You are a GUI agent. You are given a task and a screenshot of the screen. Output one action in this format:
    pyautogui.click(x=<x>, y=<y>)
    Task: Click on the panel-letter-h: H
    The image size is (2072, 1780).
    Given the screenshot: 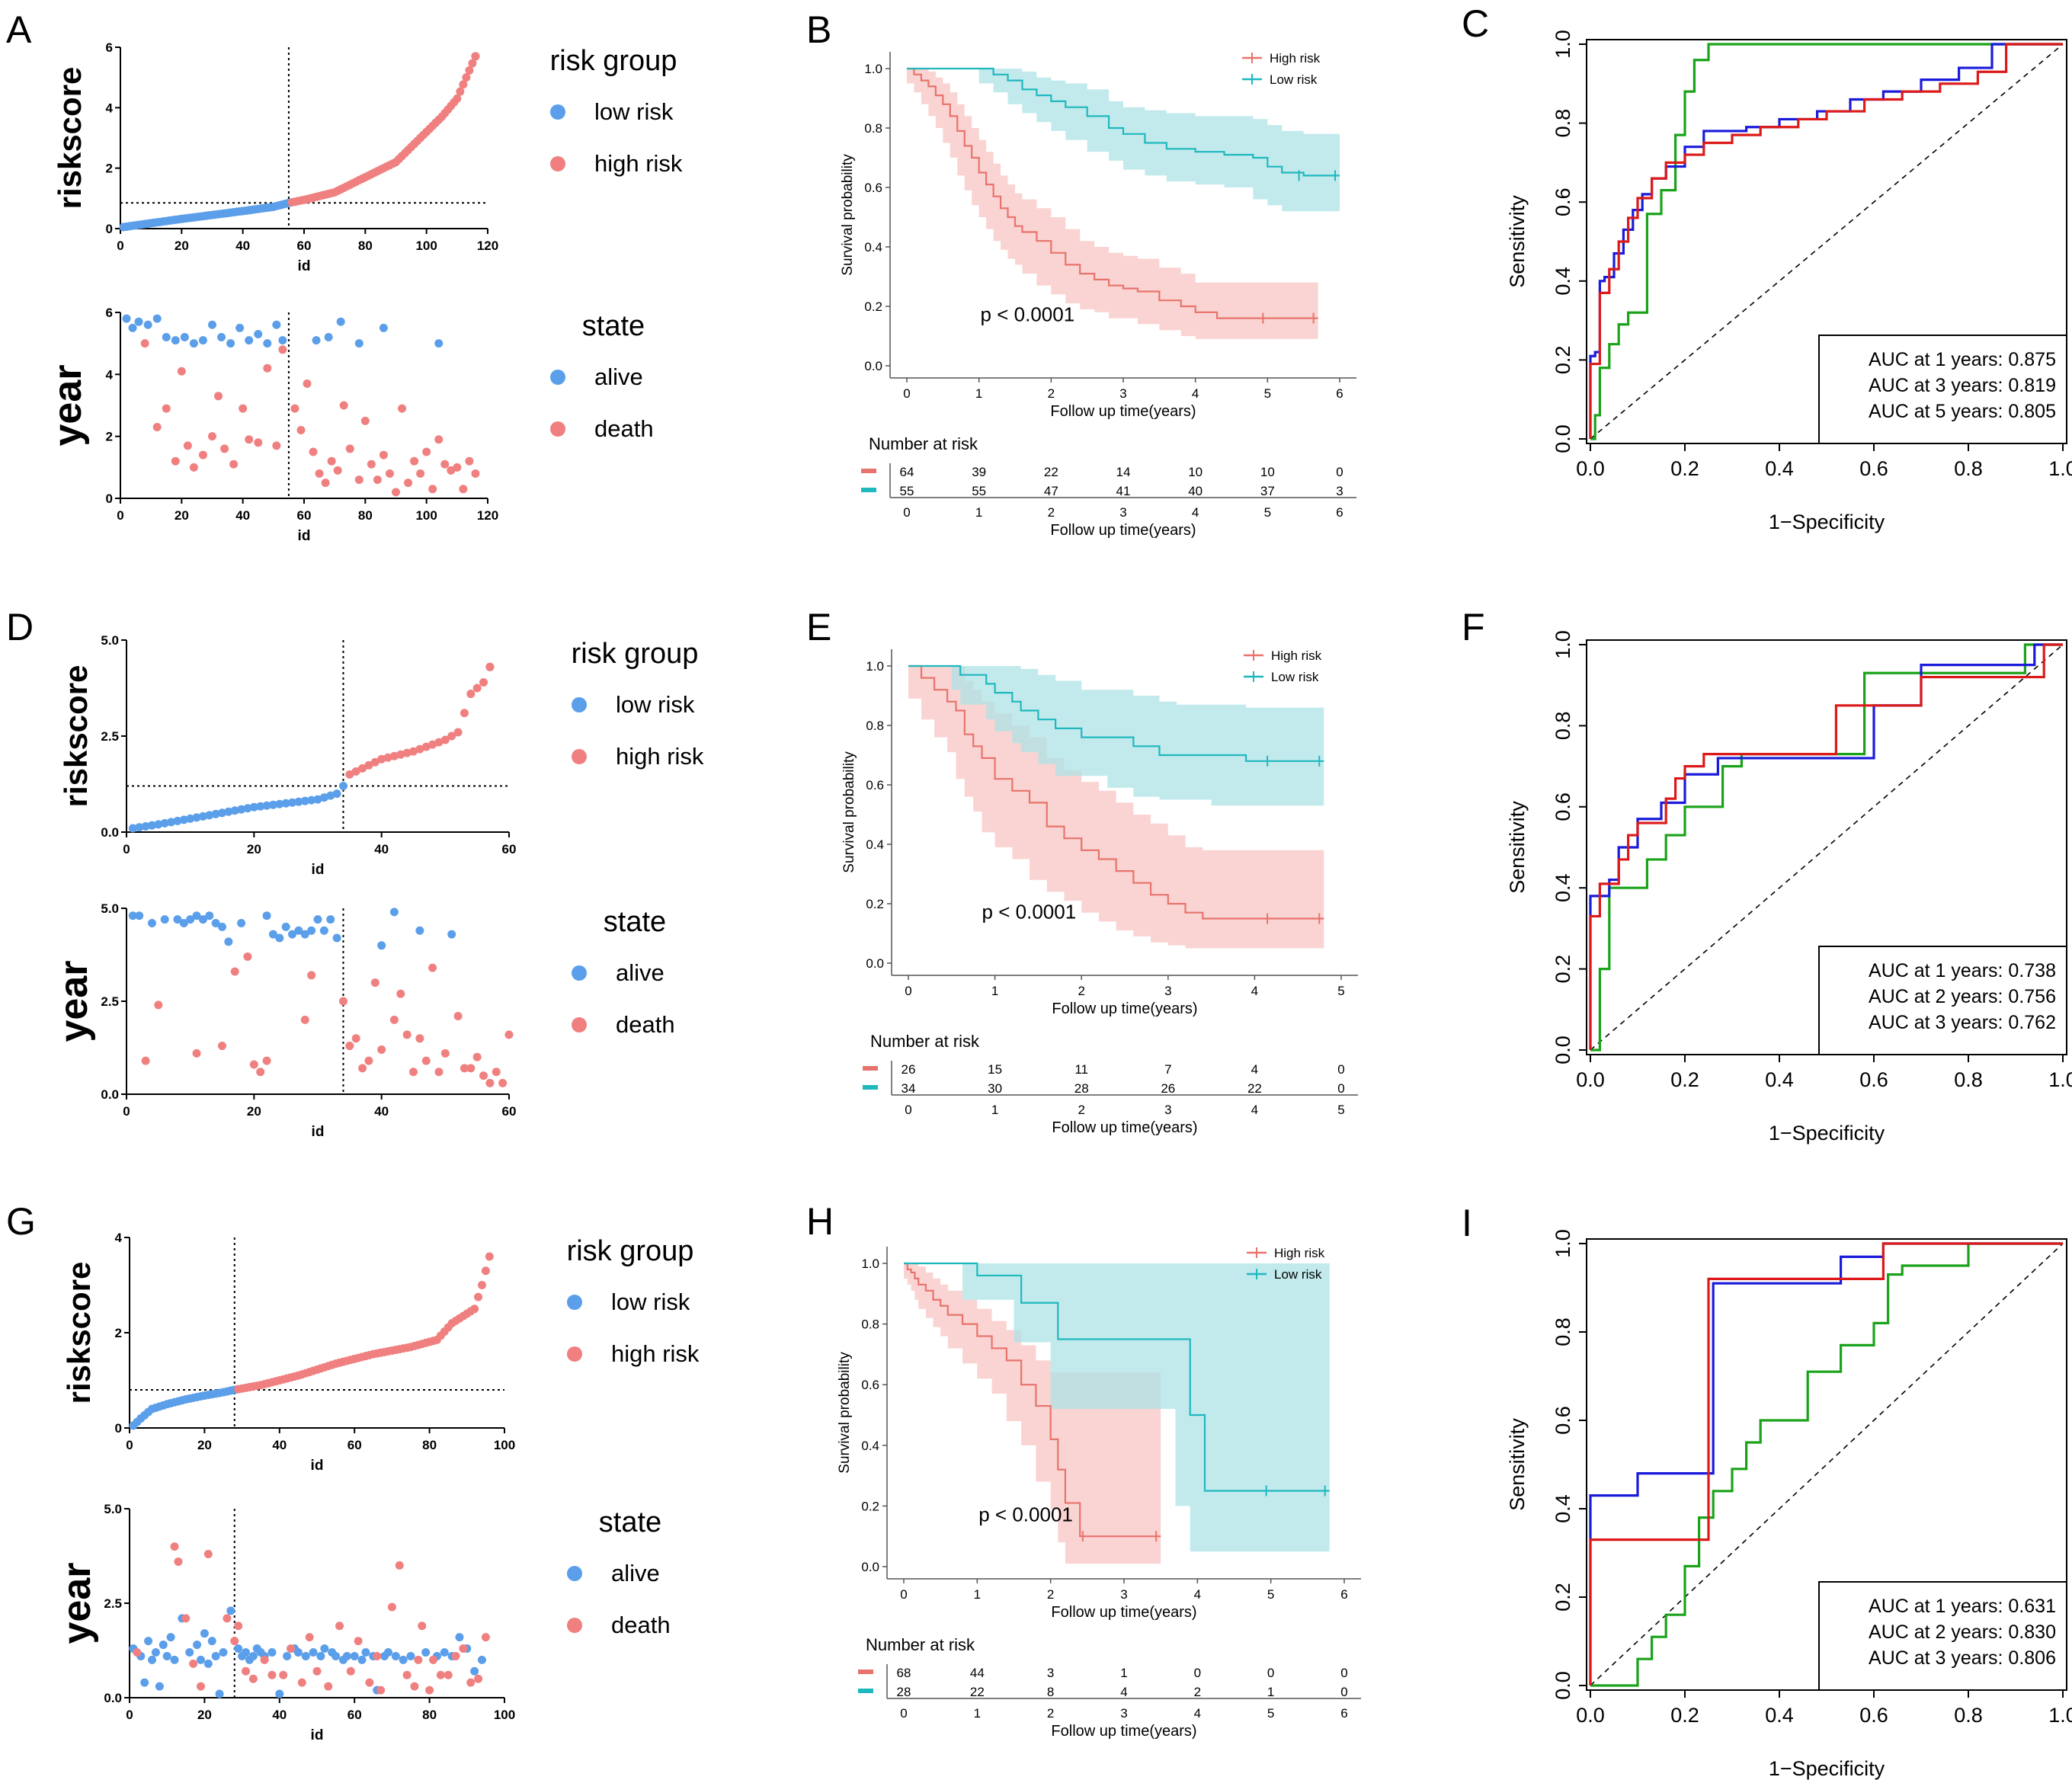 What is the action you would take?
    pyautogui.click(x=820, y=1221)
    